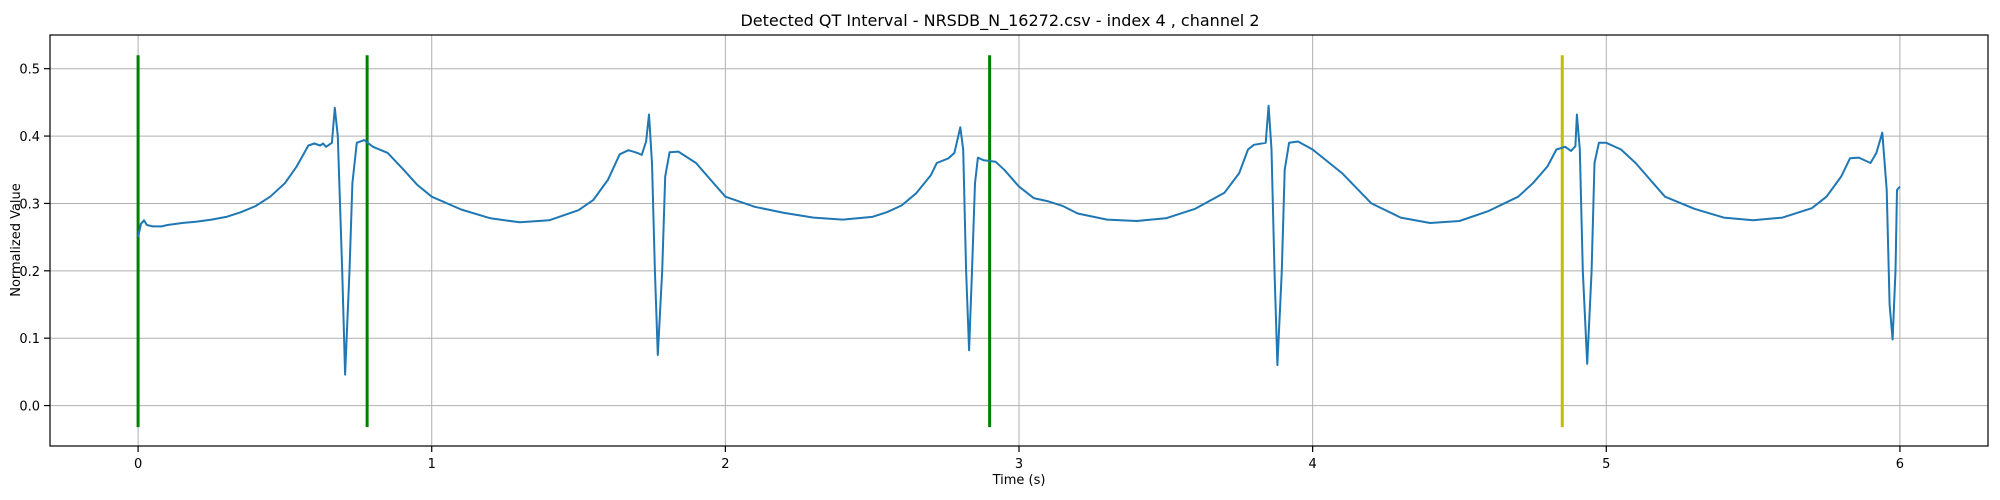 Image resolution: width=2000 pixels, height=500 pixels. What do you see at coordinates (1900, 464) in the screenshot?
I see `x-tick-label: 6` at bounding box center [1900, 464].